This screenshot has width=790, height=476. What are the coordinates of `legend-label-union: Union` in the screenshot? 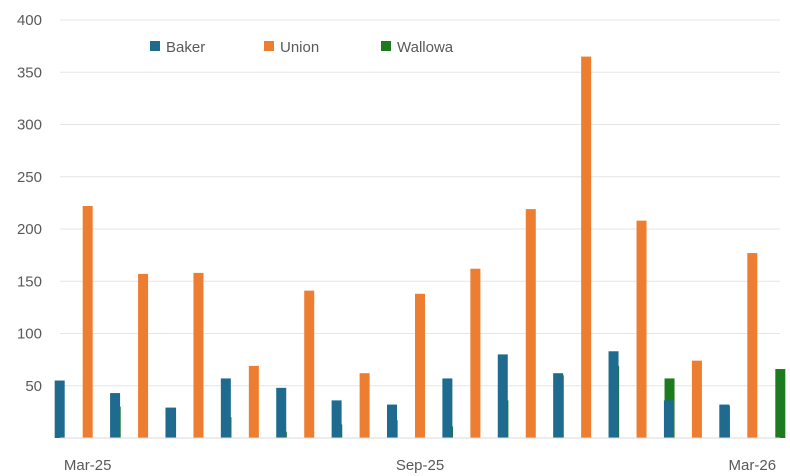 It's located at (299, 47).